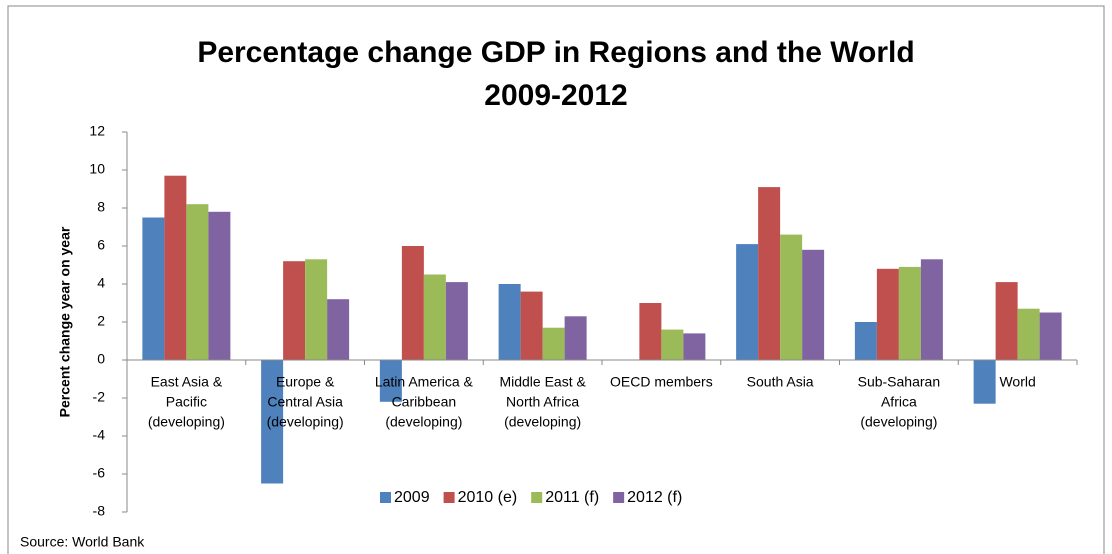 The height and width of the screenshot is (554, 1112). I want to click on y-tick-label: -8, so click(99, 511).